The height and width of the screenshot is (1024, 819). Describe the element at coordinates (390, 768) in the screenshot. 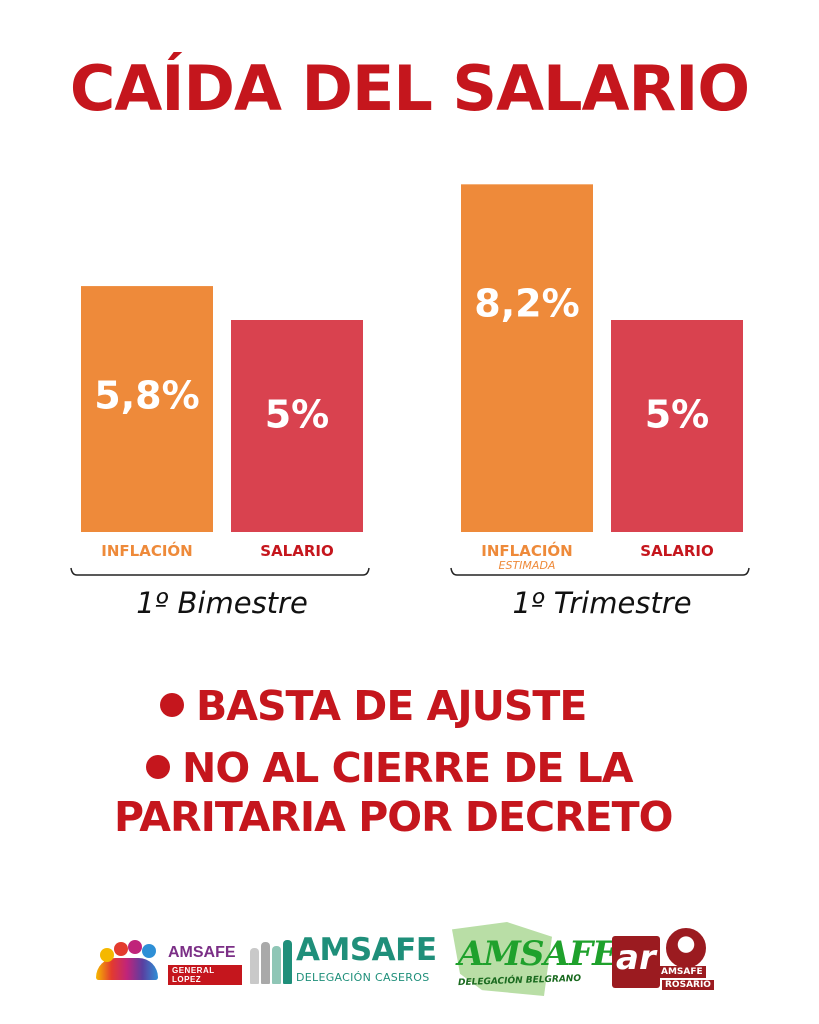

I see `slogan-no-al-cierre: NO AL CIERRE DE LA` at that location.